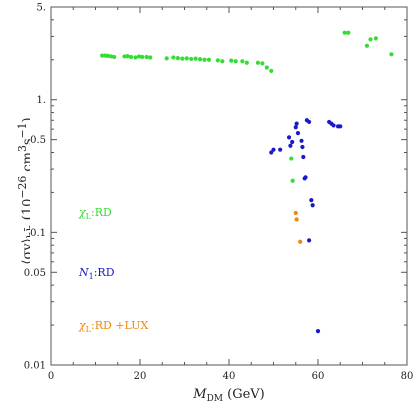  What do you see at coordinates (215, 399) in the screenshot?
I see `x-axis-title-sub: DM` at bounding box center [215, 399].